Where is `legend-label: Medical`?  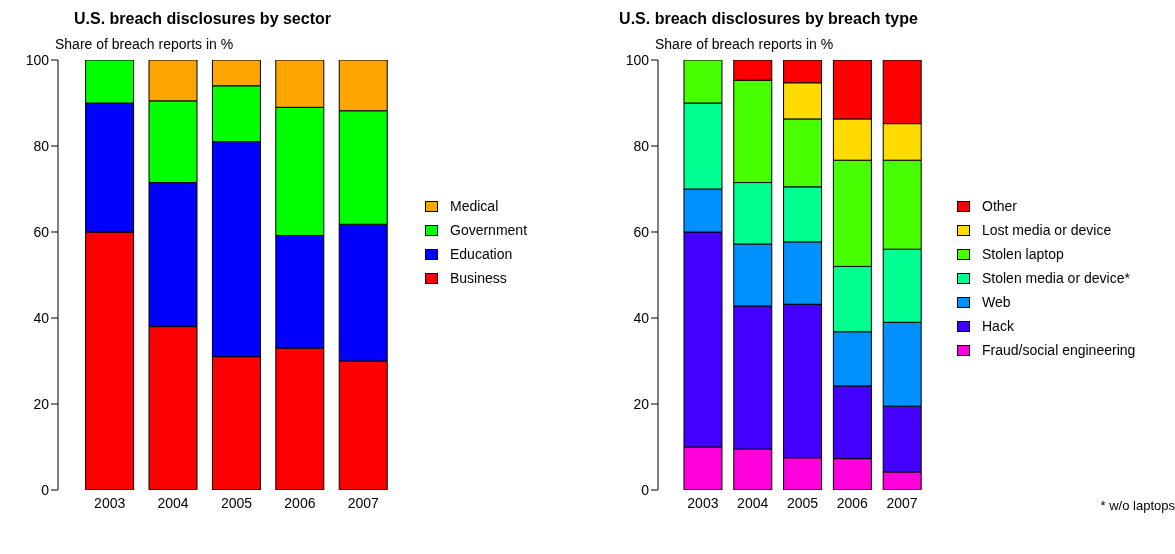
legend-label: Medical is located at coordinates (474, 206).